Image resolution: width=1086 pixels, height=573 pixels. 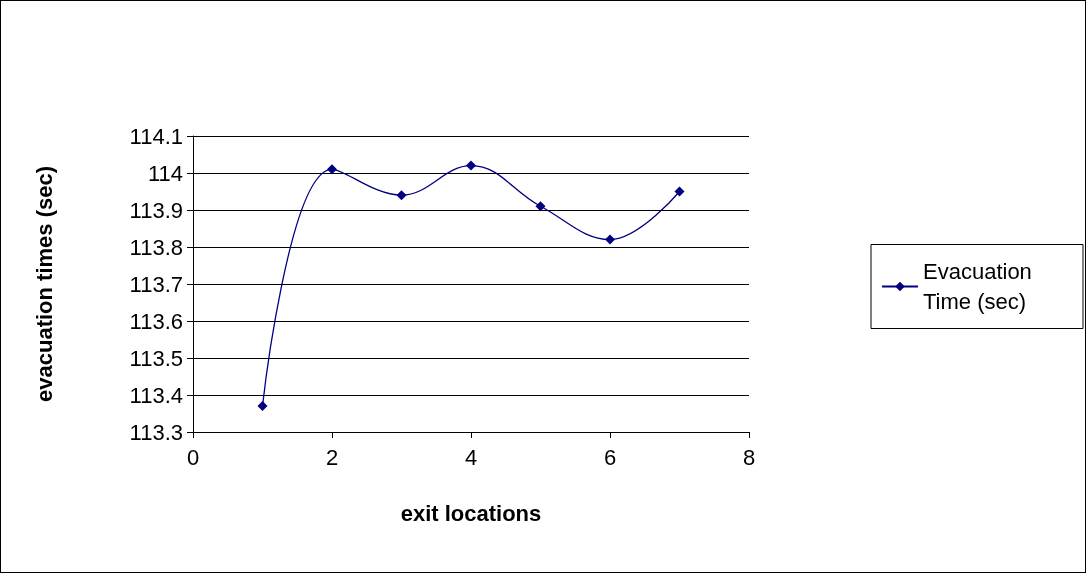 I want to click on x-tick-label: 6, so click(x=610, y=457).